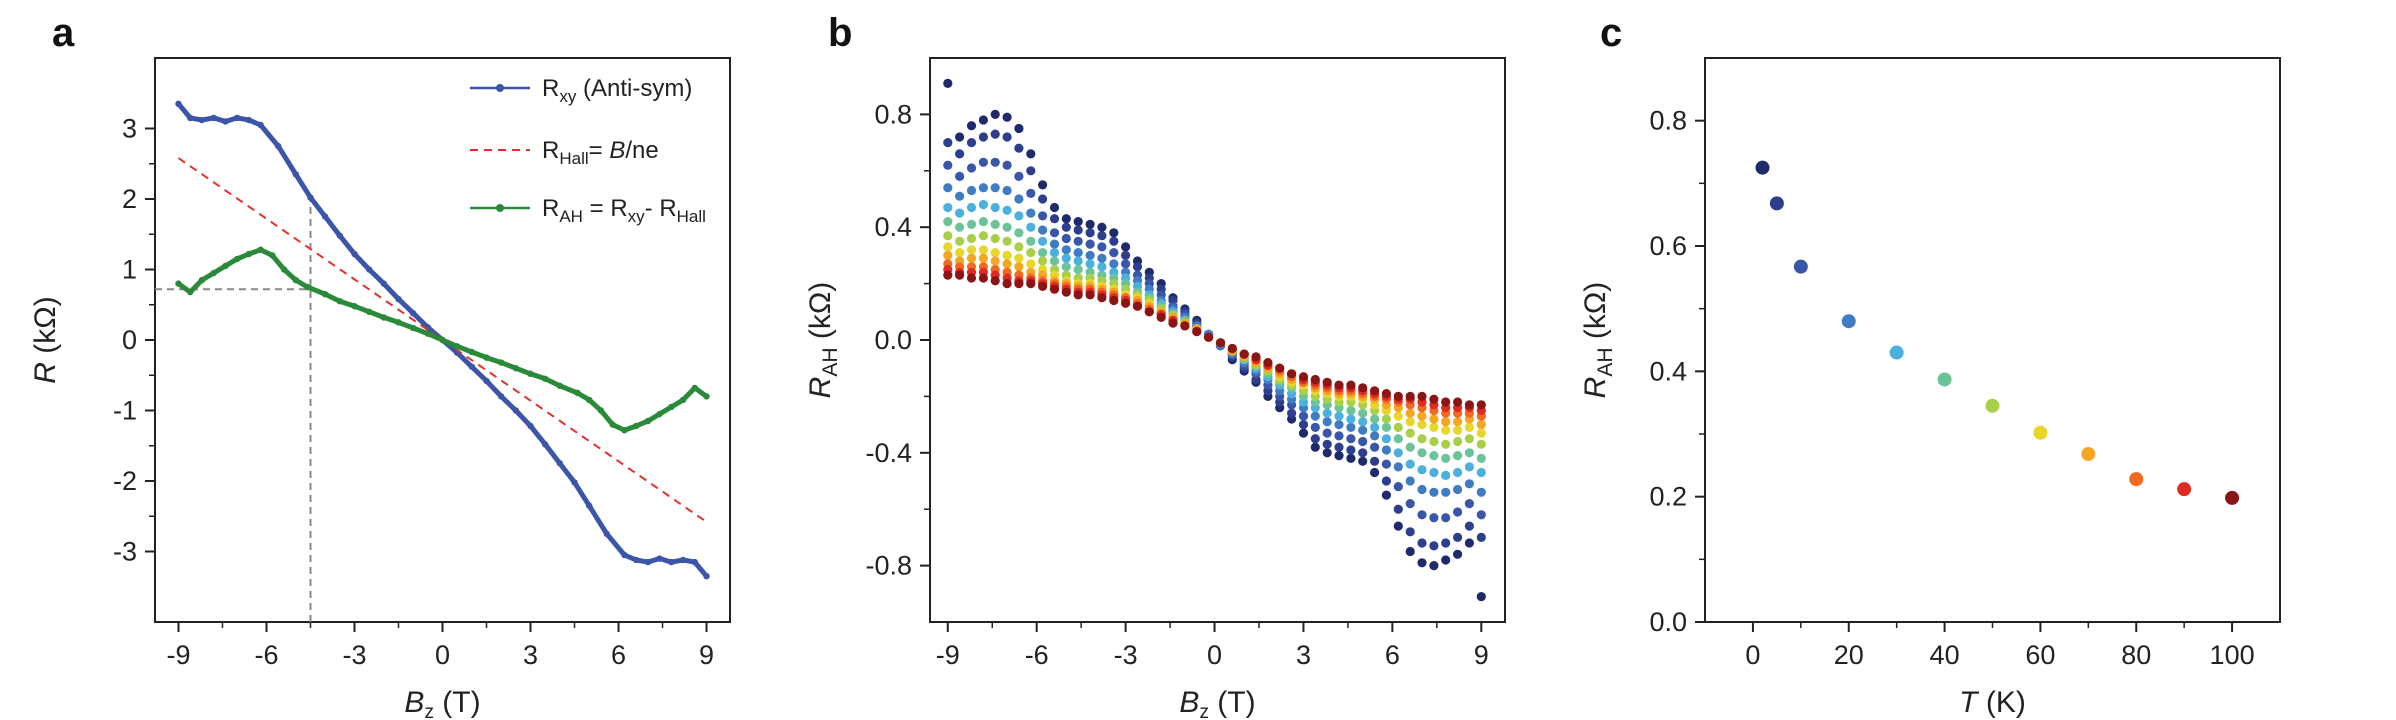 The width and height of the screenshot is (2396, 720). What do you see at coordinates (1668, 622) in the screenshot?
I see `y-tick-label: 0.0` at bounding box center [1668, 622].